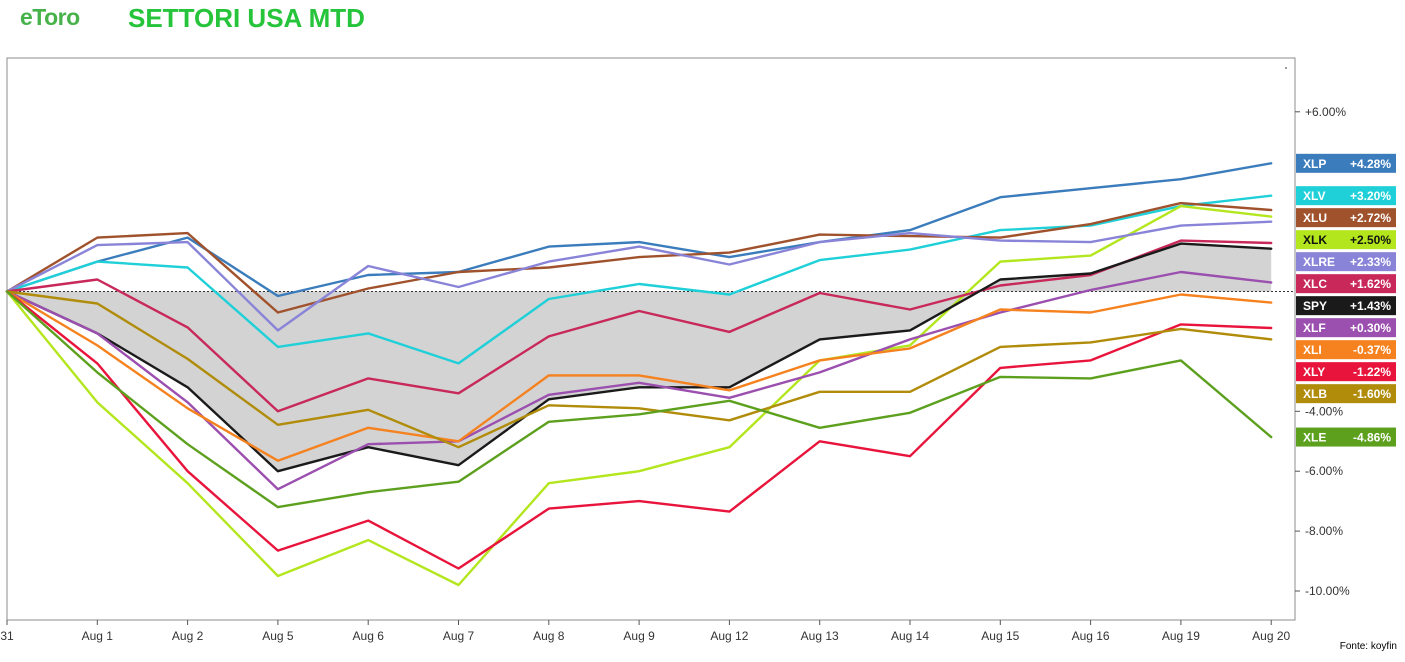 Image resolution: width=1405 pixels, height=662 pixels. Describe the element at coordinates (1372, 394) in the screenshot. I see `series-tag-value: -1.60%` at that location.